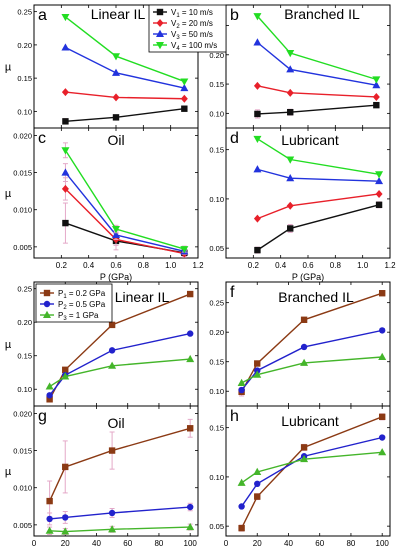 The width and height of the screenshot is (409, 550). What do you see at coordinates (234, 416) in the screenshot?
I see `panel-letter-h: h` at bounding box center [234, 416].